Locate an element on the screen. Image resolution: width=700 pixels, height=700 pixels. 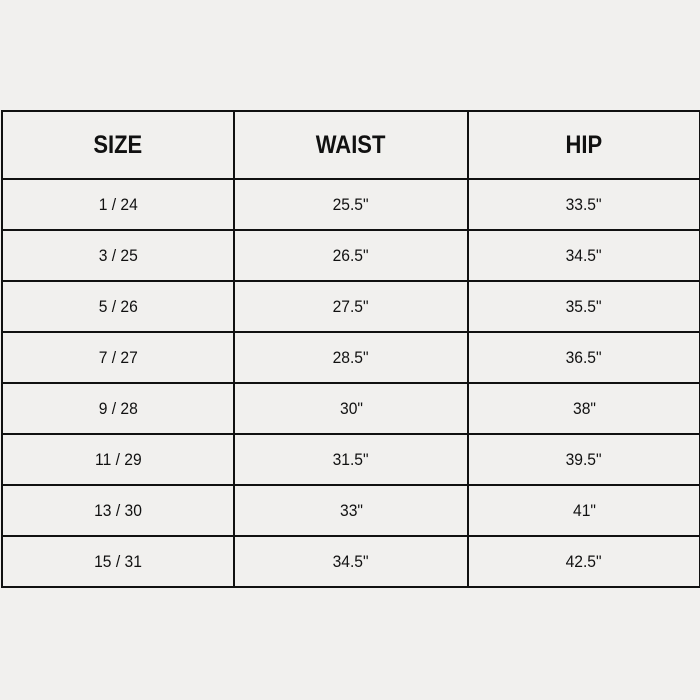
cell-waist: 26.5" is located at coordinates (351, 255).